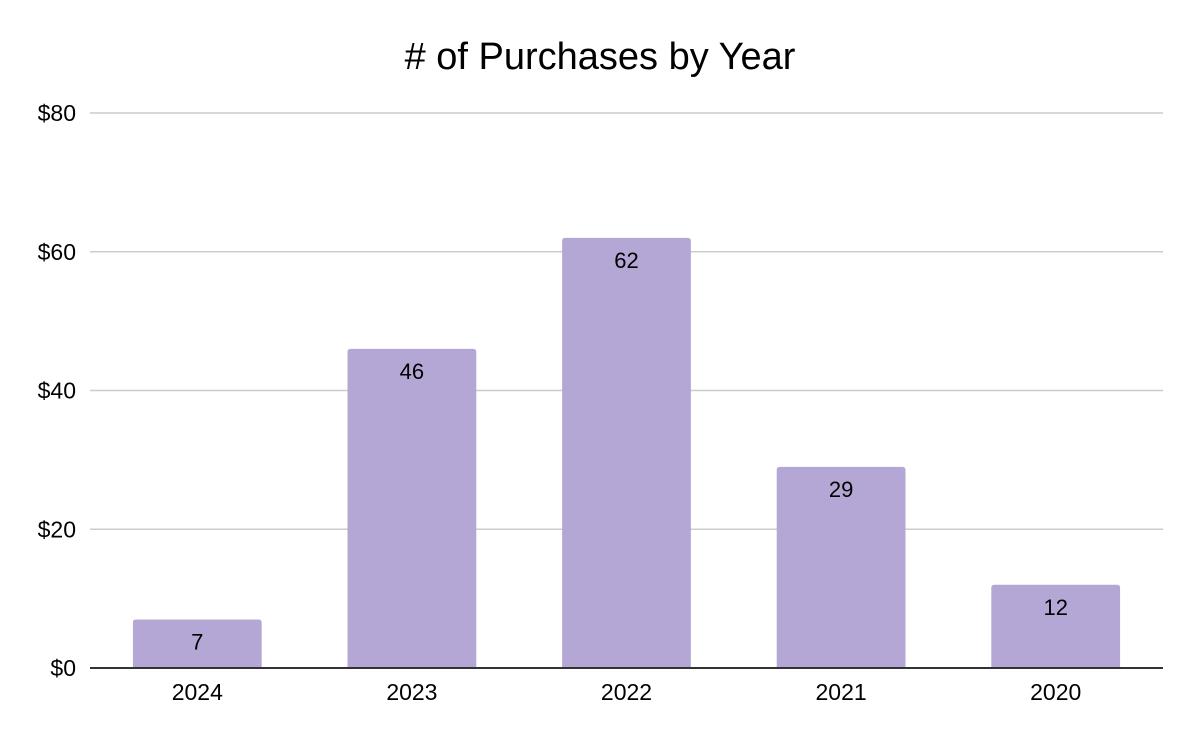 This screenshot has height=742, width=1200. What do you see at coordinates (841, 692) in the screenshot?
I see `x-tick-label-2021: 2021` at bounding box center [841, 692].